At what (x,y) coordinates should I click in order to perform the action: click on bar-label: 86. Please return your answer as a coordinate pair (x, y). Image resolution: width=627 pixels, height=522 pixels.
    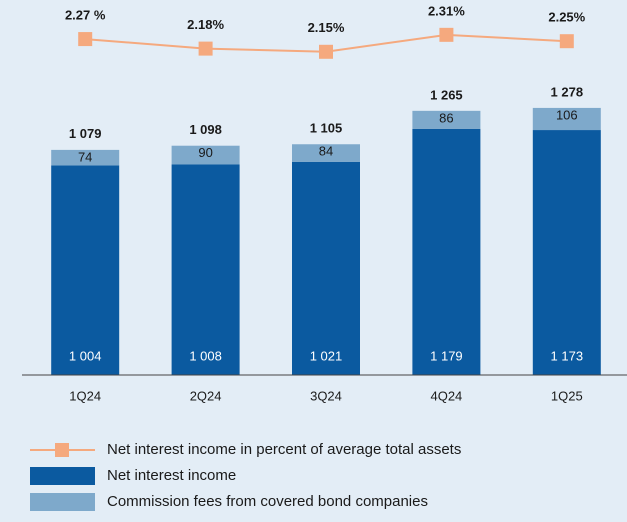
    Looking at the image, I should click on (446, 117).